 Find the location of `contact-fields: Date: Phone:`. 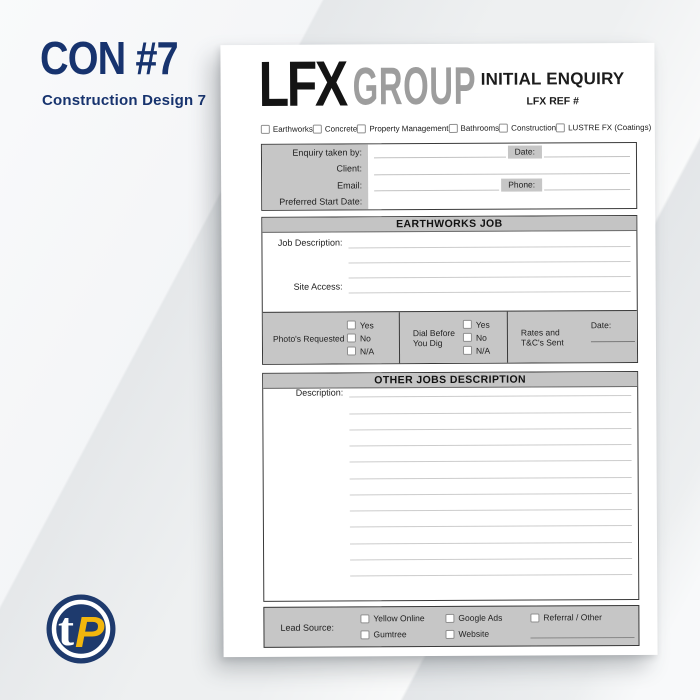

contact-fields: Date: Phone: is located at coordinates (502, 176).